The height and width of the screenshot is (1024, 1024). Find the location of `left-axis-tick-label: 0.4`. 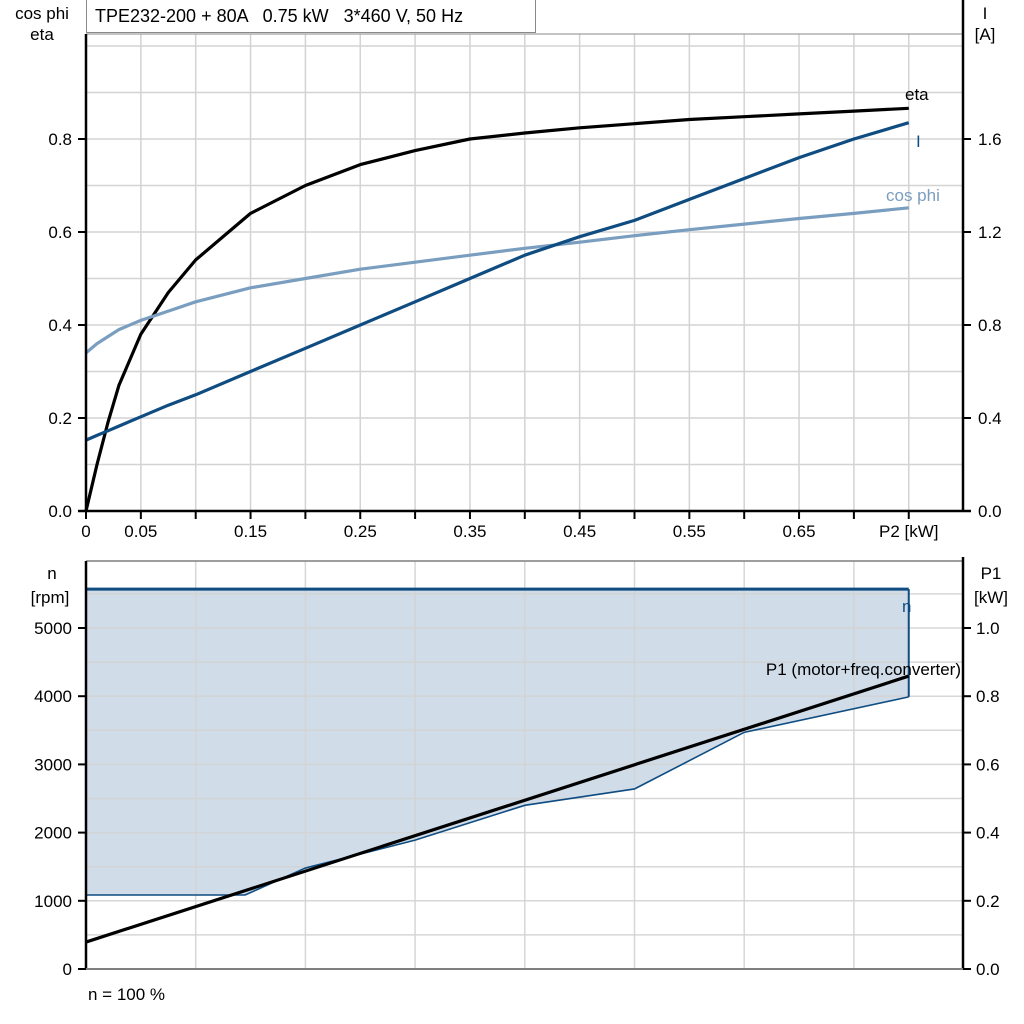

left-axis-tick-label: 0.4 is located at coordinates (60, 325).